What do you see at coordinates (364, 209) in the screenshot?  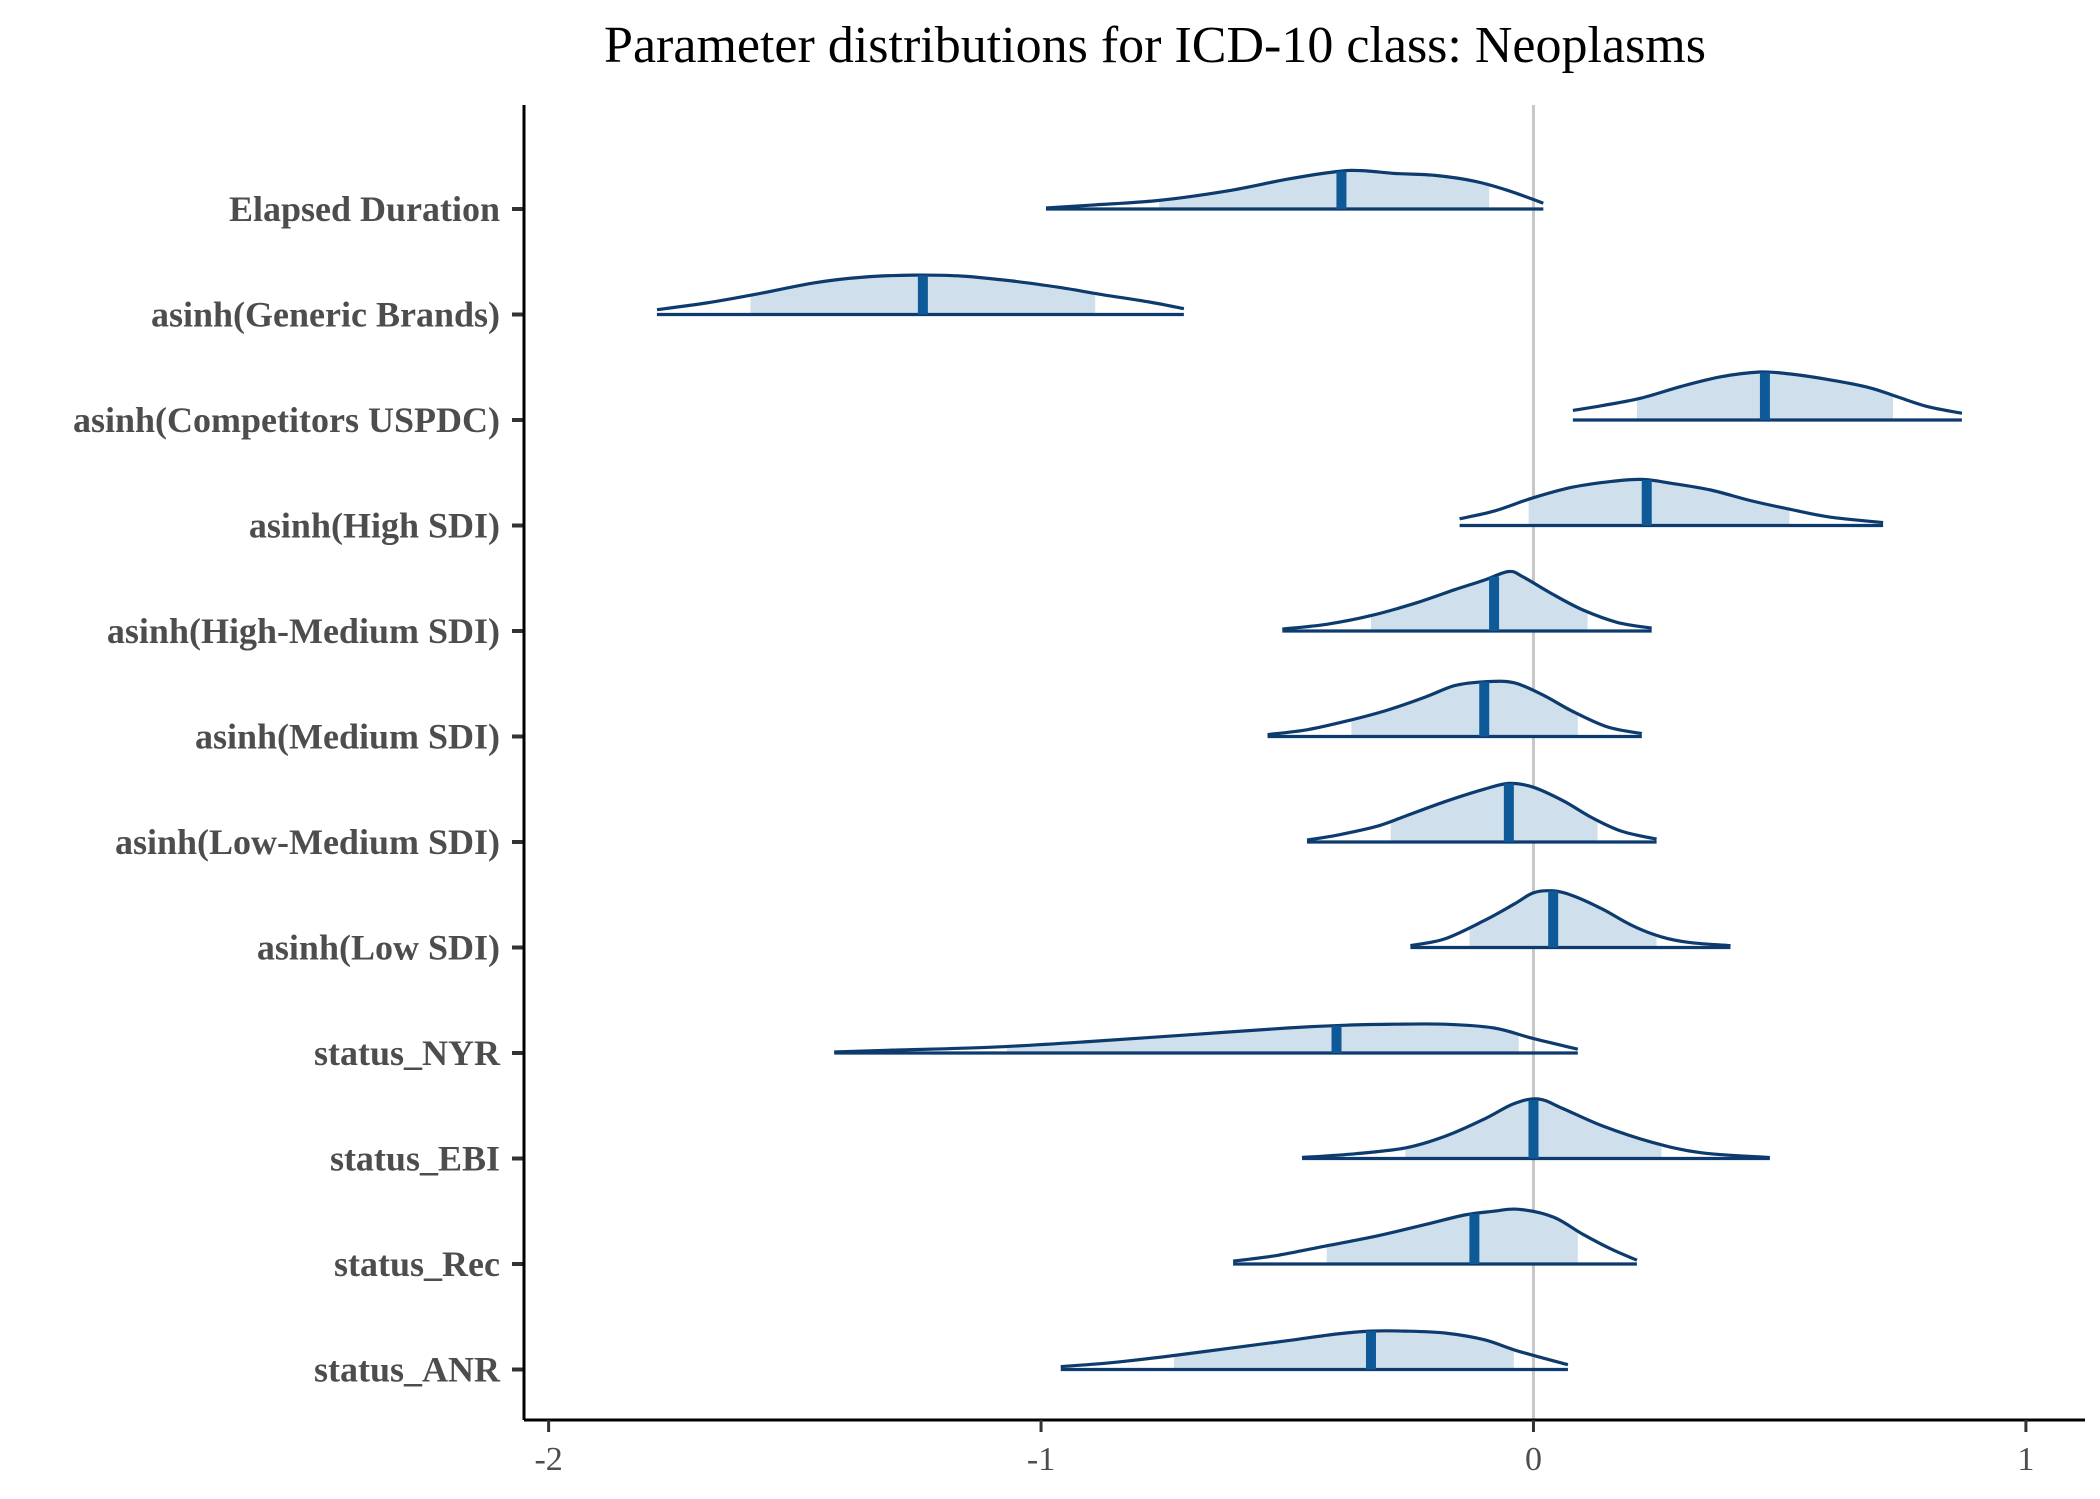 I see `y-tick-label: Elapsed Duration` at bounding box center [364, 209].